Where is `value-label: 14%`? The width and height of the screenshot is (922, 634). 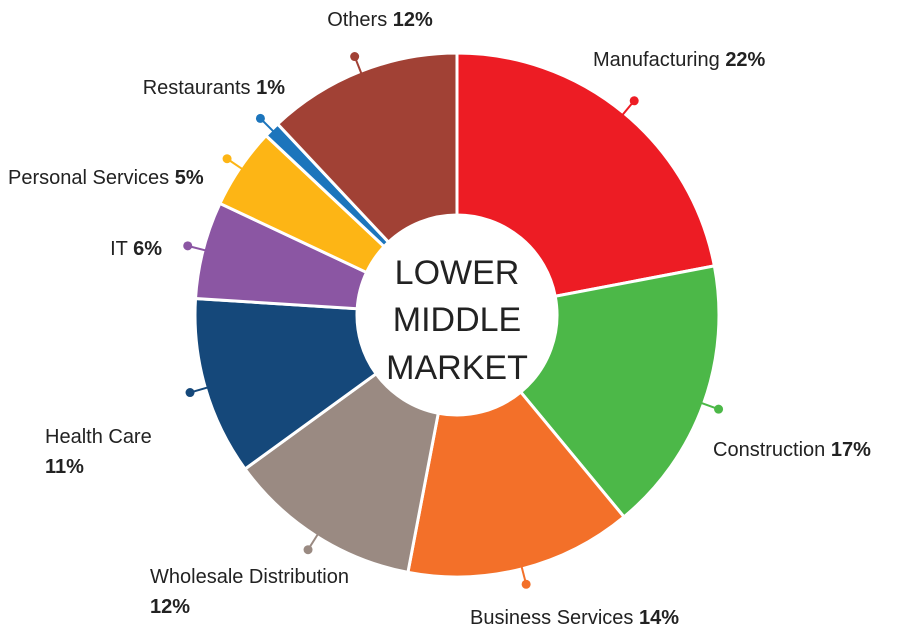
value-label: 14% is located at coordinates (658, 618).